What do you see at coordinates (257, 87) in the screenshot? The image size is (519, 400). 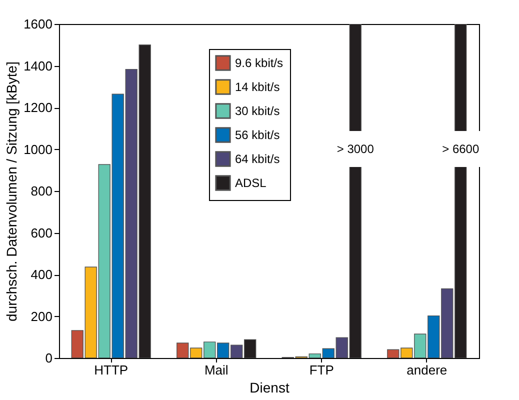 I see `legend-label: 14 kbit/s` at bounding box center [257, 87].